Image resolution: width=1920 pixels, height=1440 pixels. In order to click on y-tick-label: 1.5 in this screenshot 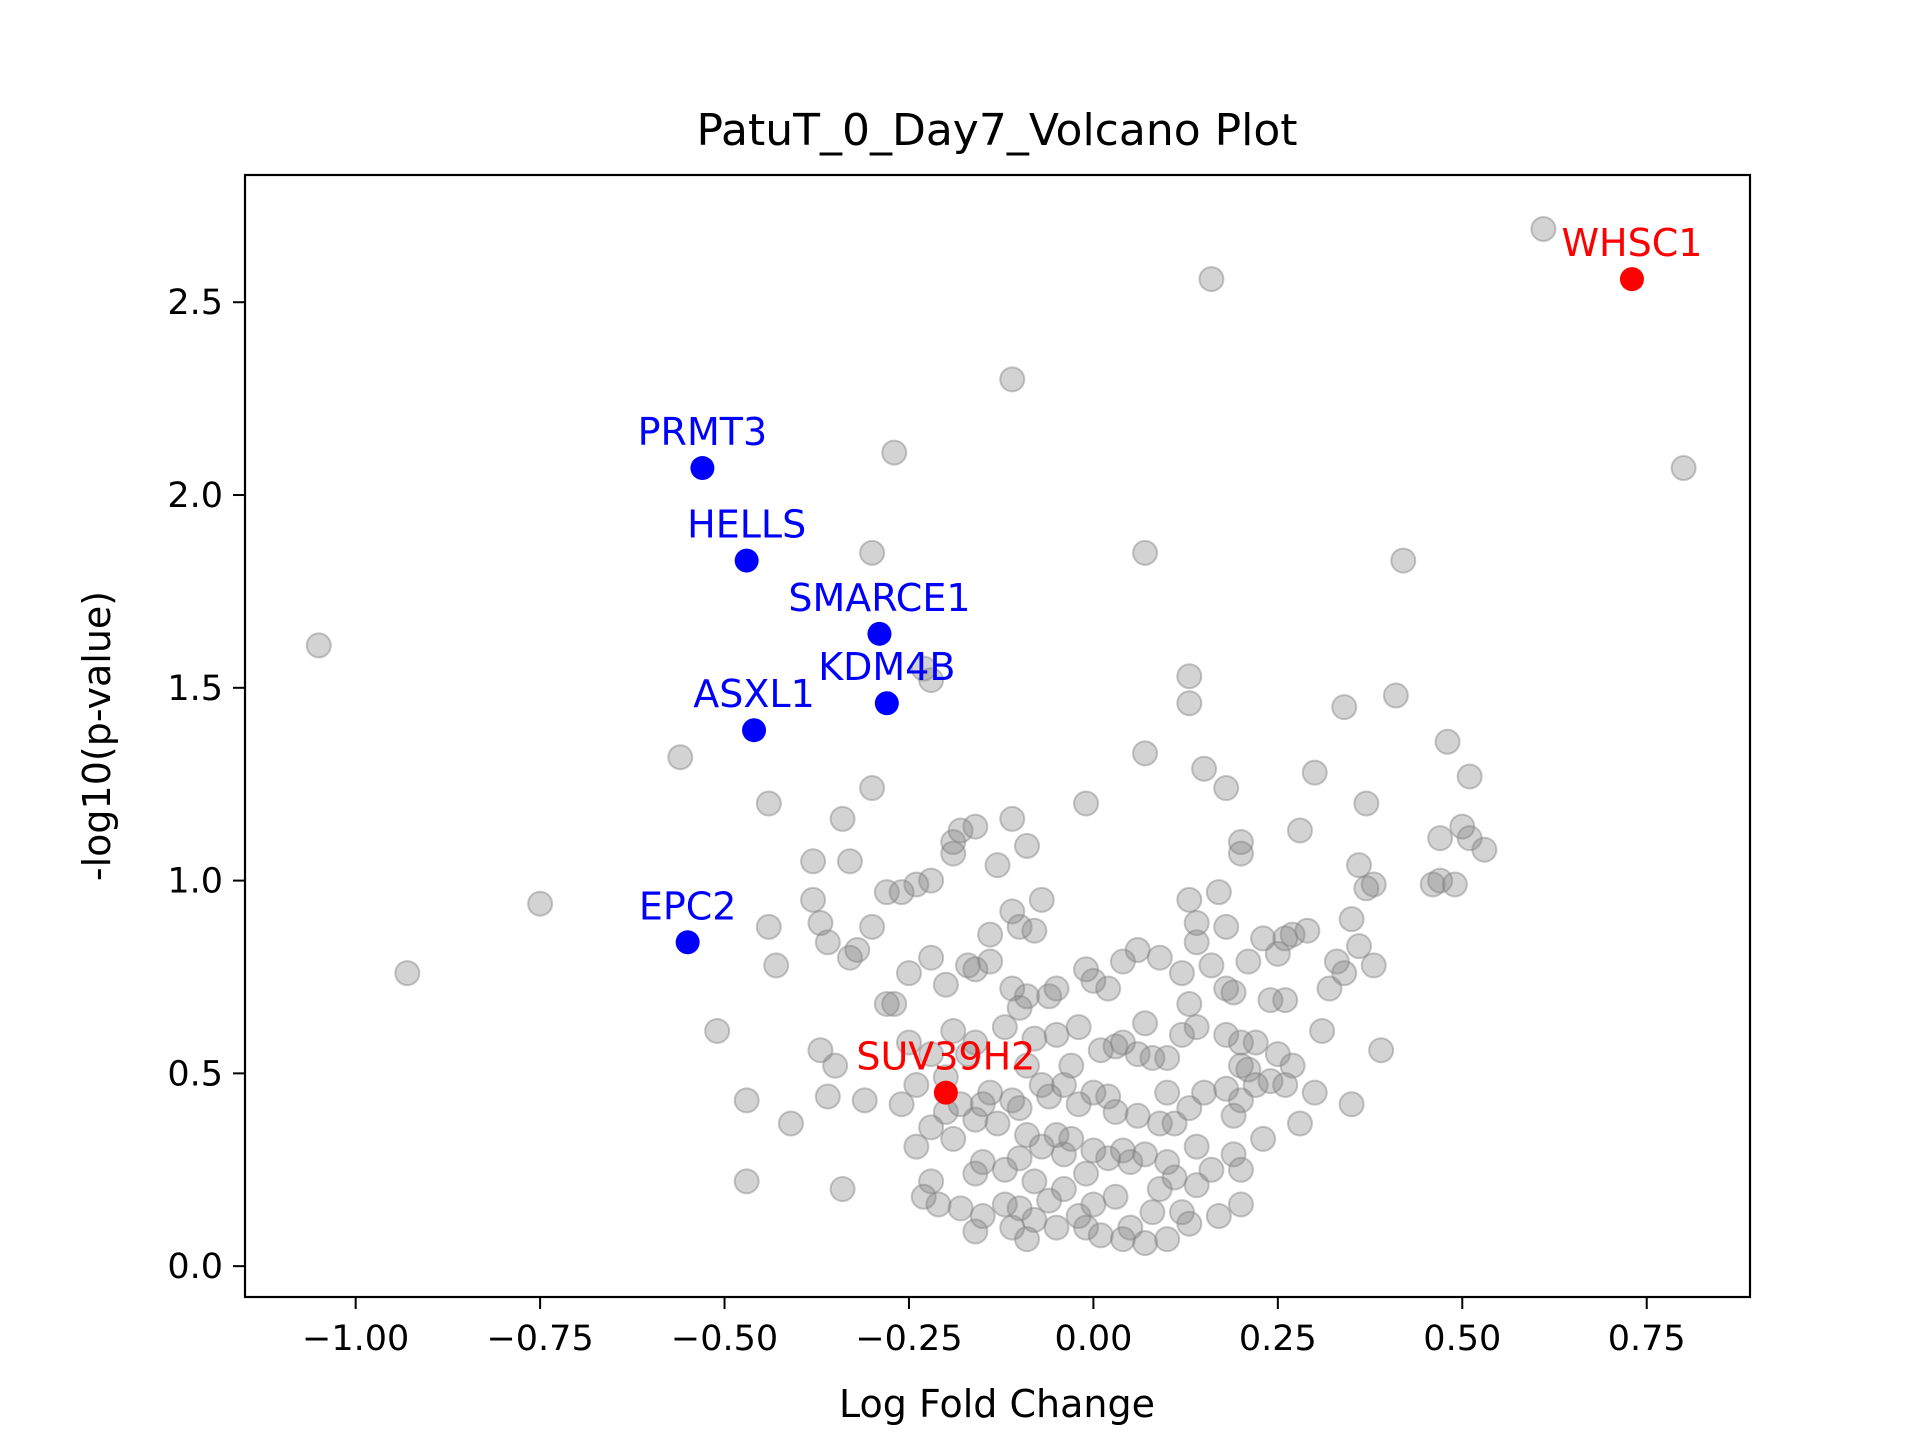, I will do `click(195, 689)`.